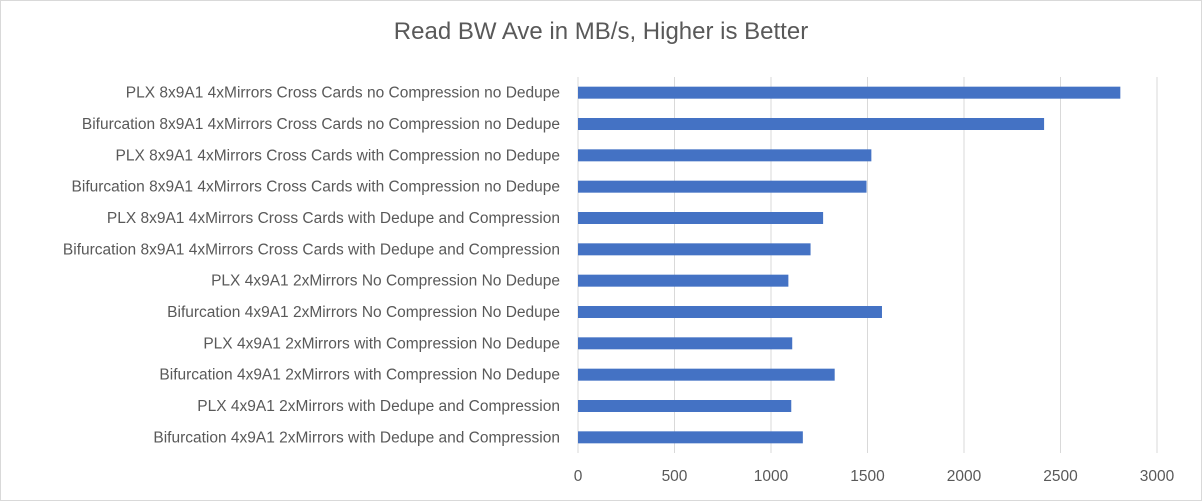 The image size is (1202, 501). Describe the element at coordinates (964, 476) in the screenshot. I see `x-tick-label: 2000` at that location.